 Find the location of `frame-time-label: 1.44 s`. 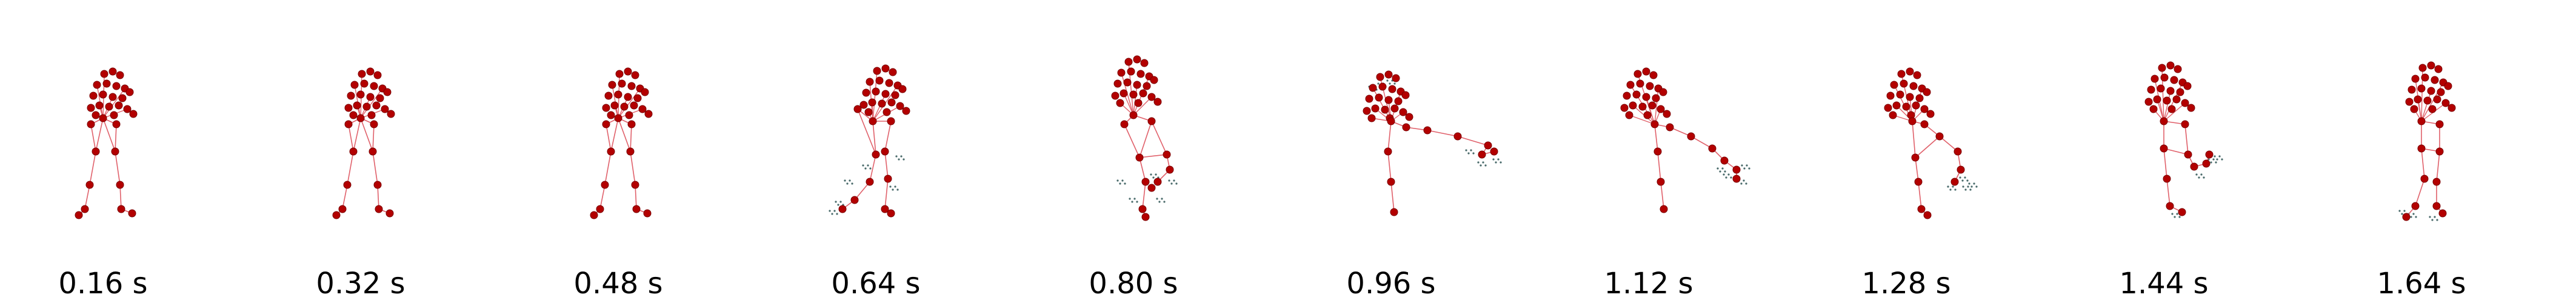

frame-time-label: 1.44 s is located at coordinates (2164, 284).